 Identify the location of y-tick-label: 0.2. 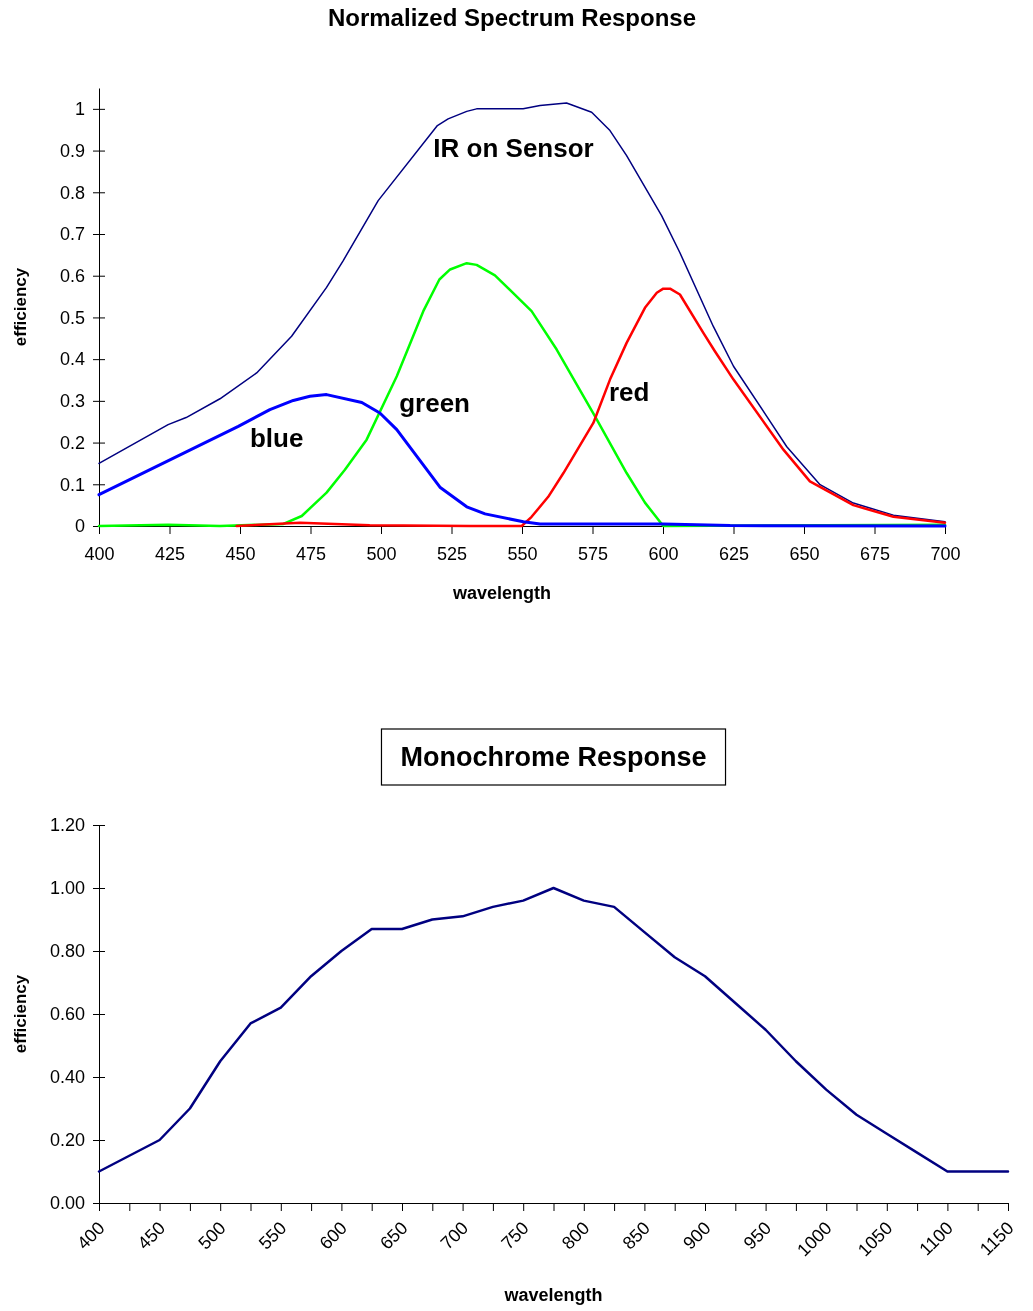
(72, 442).